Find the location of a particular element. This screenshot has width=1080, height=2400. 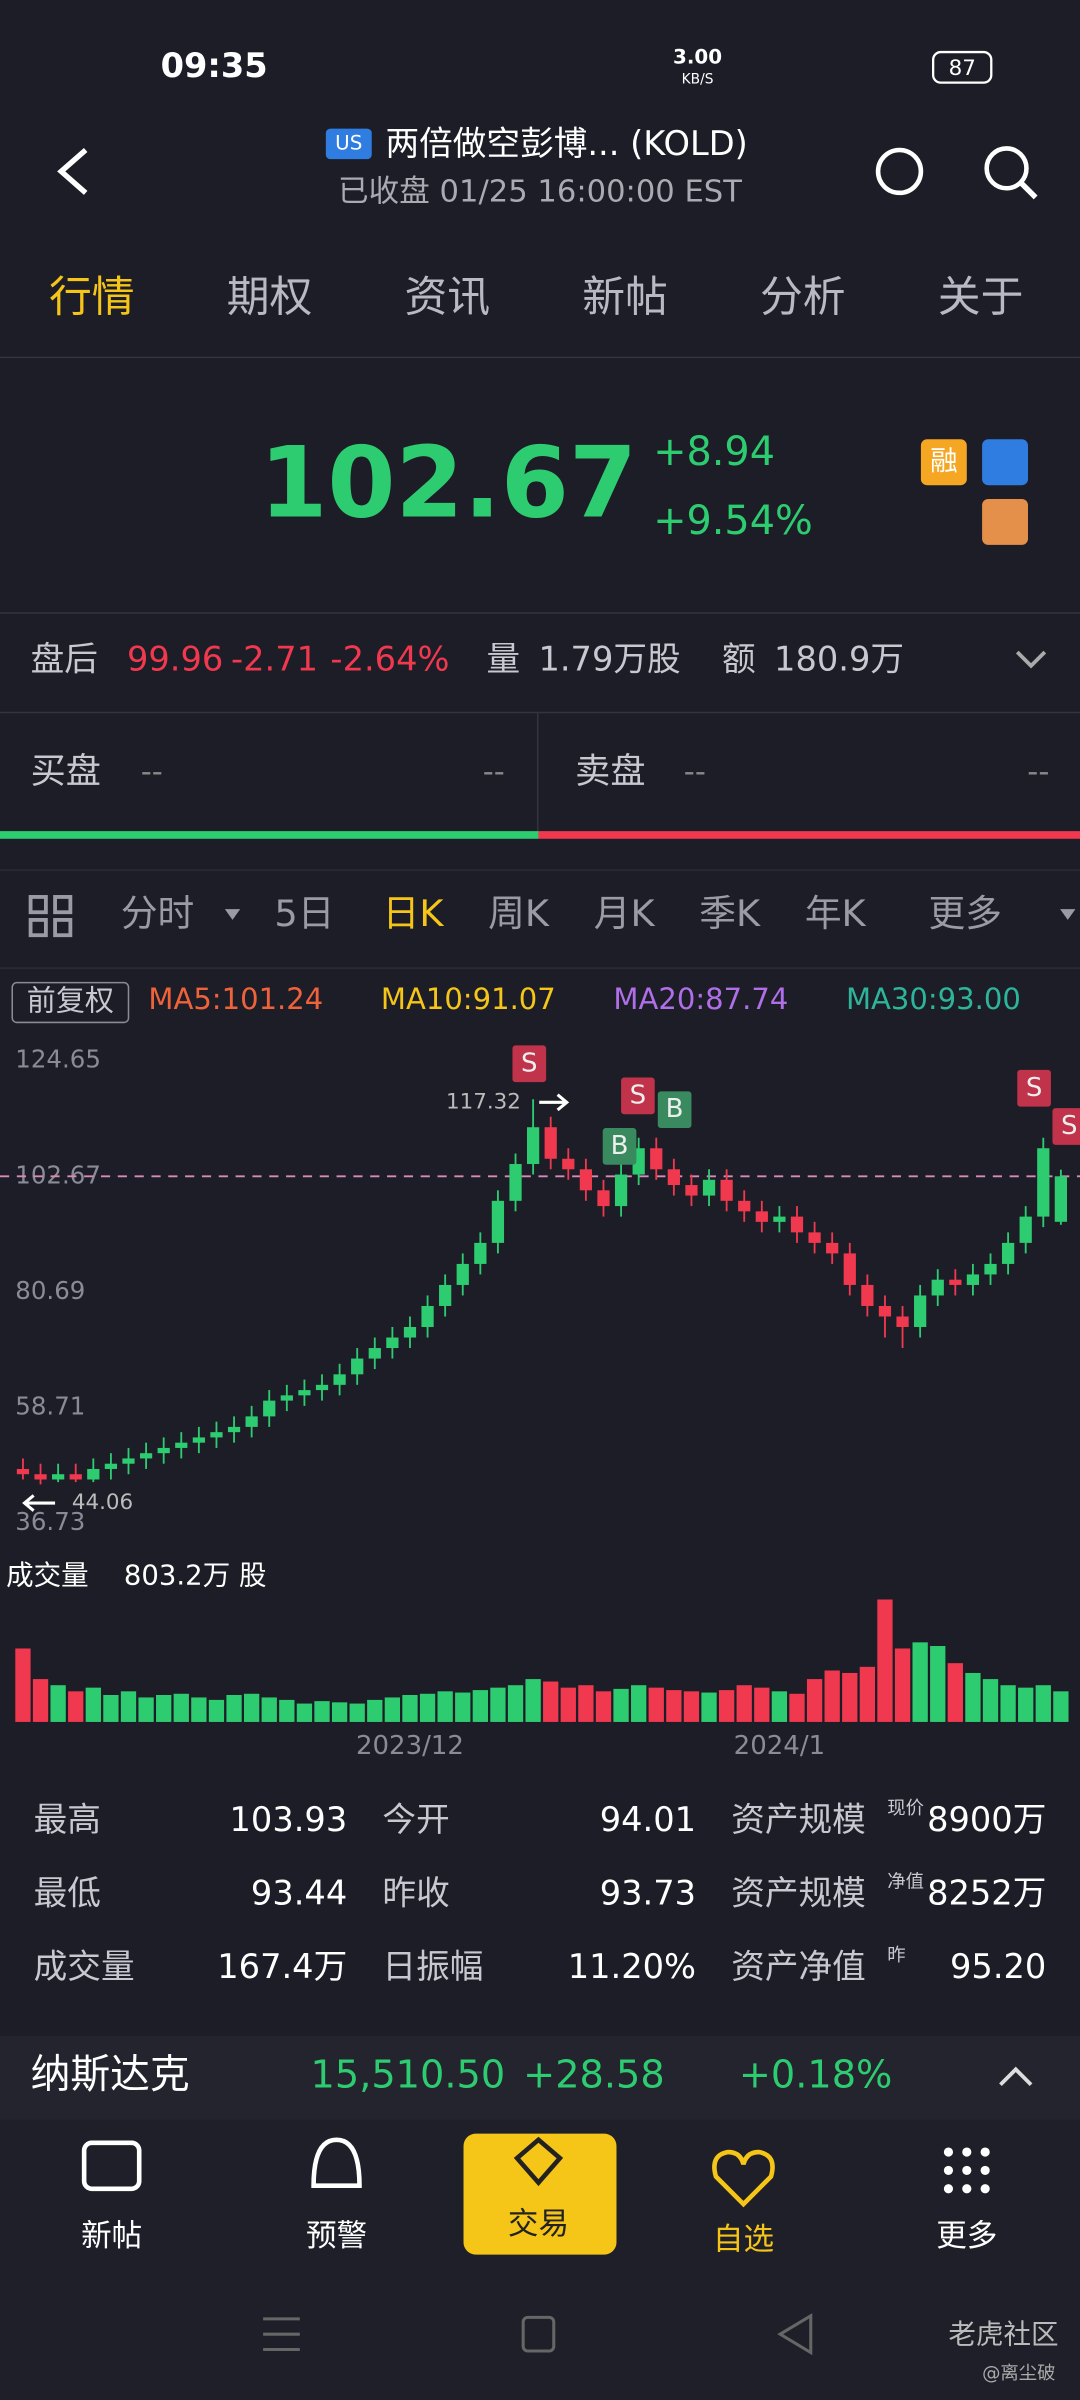

trade-marker-text: S is located at coordinates (1034, 1088).